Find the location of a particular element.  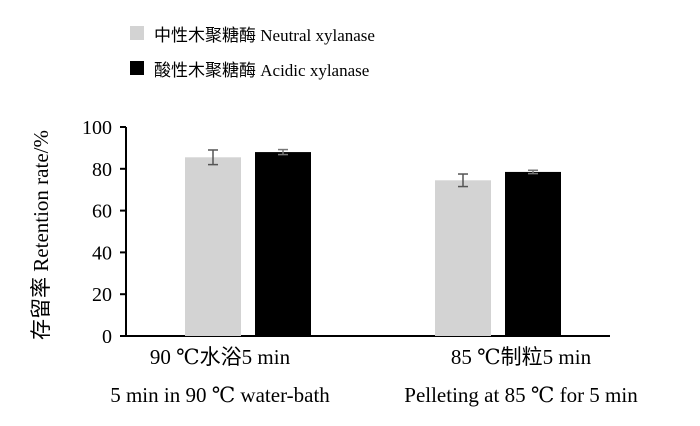

y-tick-label-40: 40 is located at coordinates (102, 253).